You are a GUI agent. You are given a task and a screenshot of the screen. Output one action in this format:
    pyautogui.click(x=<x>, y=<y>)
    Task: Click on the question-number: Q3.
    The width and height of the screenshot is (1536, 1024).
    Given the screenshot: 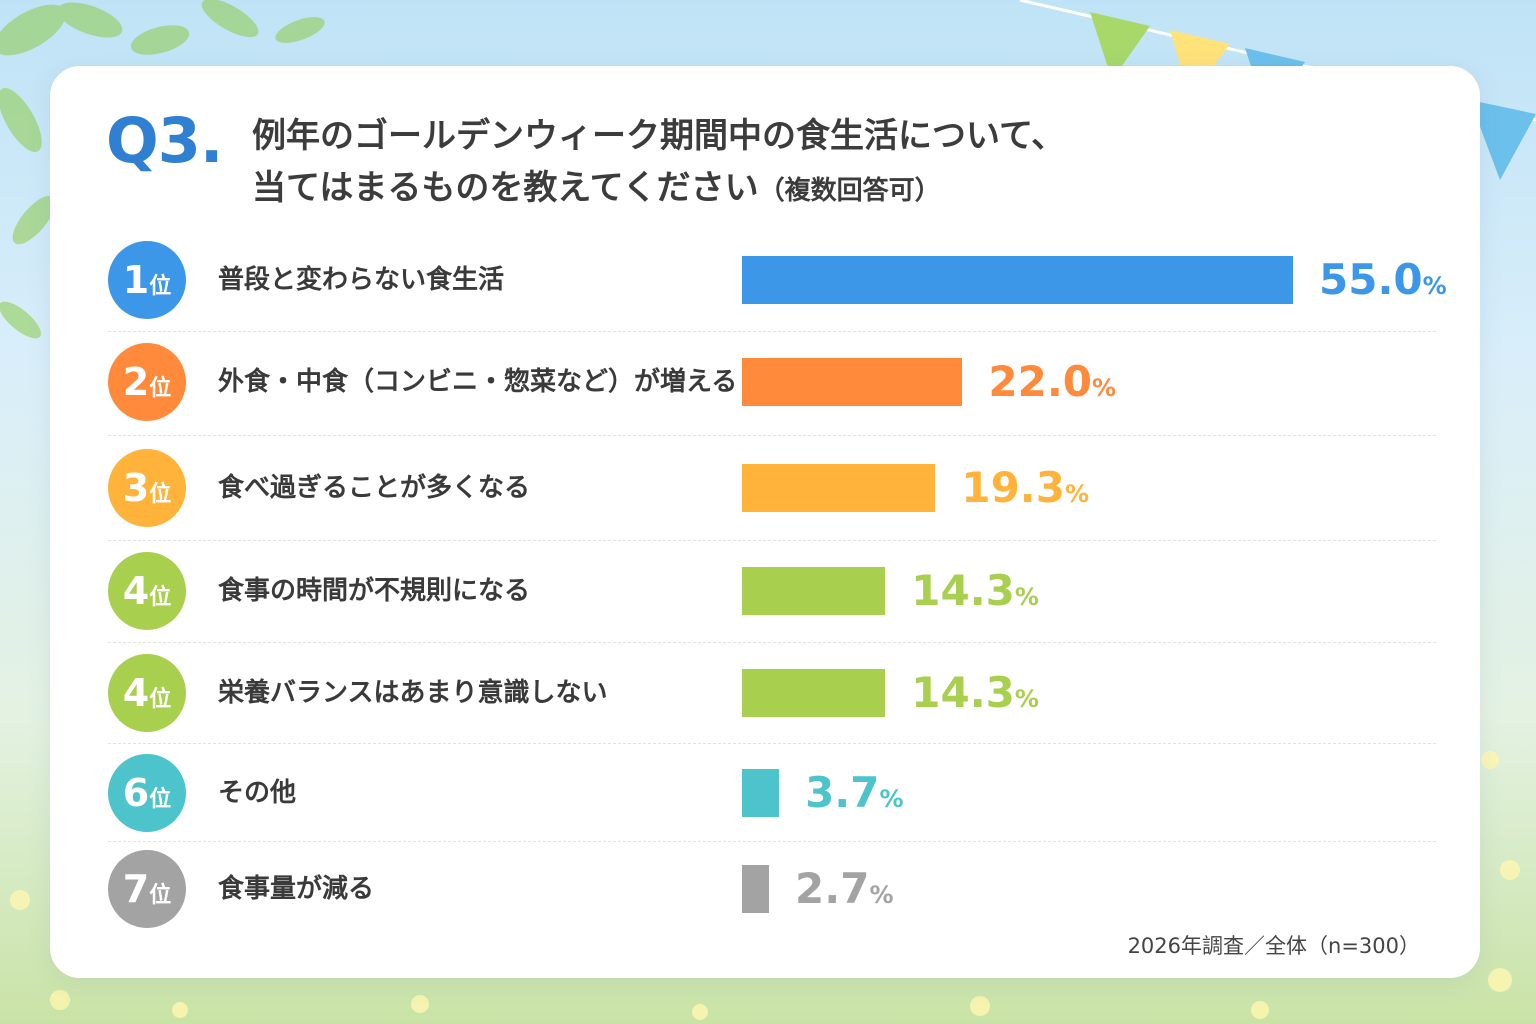 What is the action you would take?
    pyautogui.click(x=164, y=140)
    